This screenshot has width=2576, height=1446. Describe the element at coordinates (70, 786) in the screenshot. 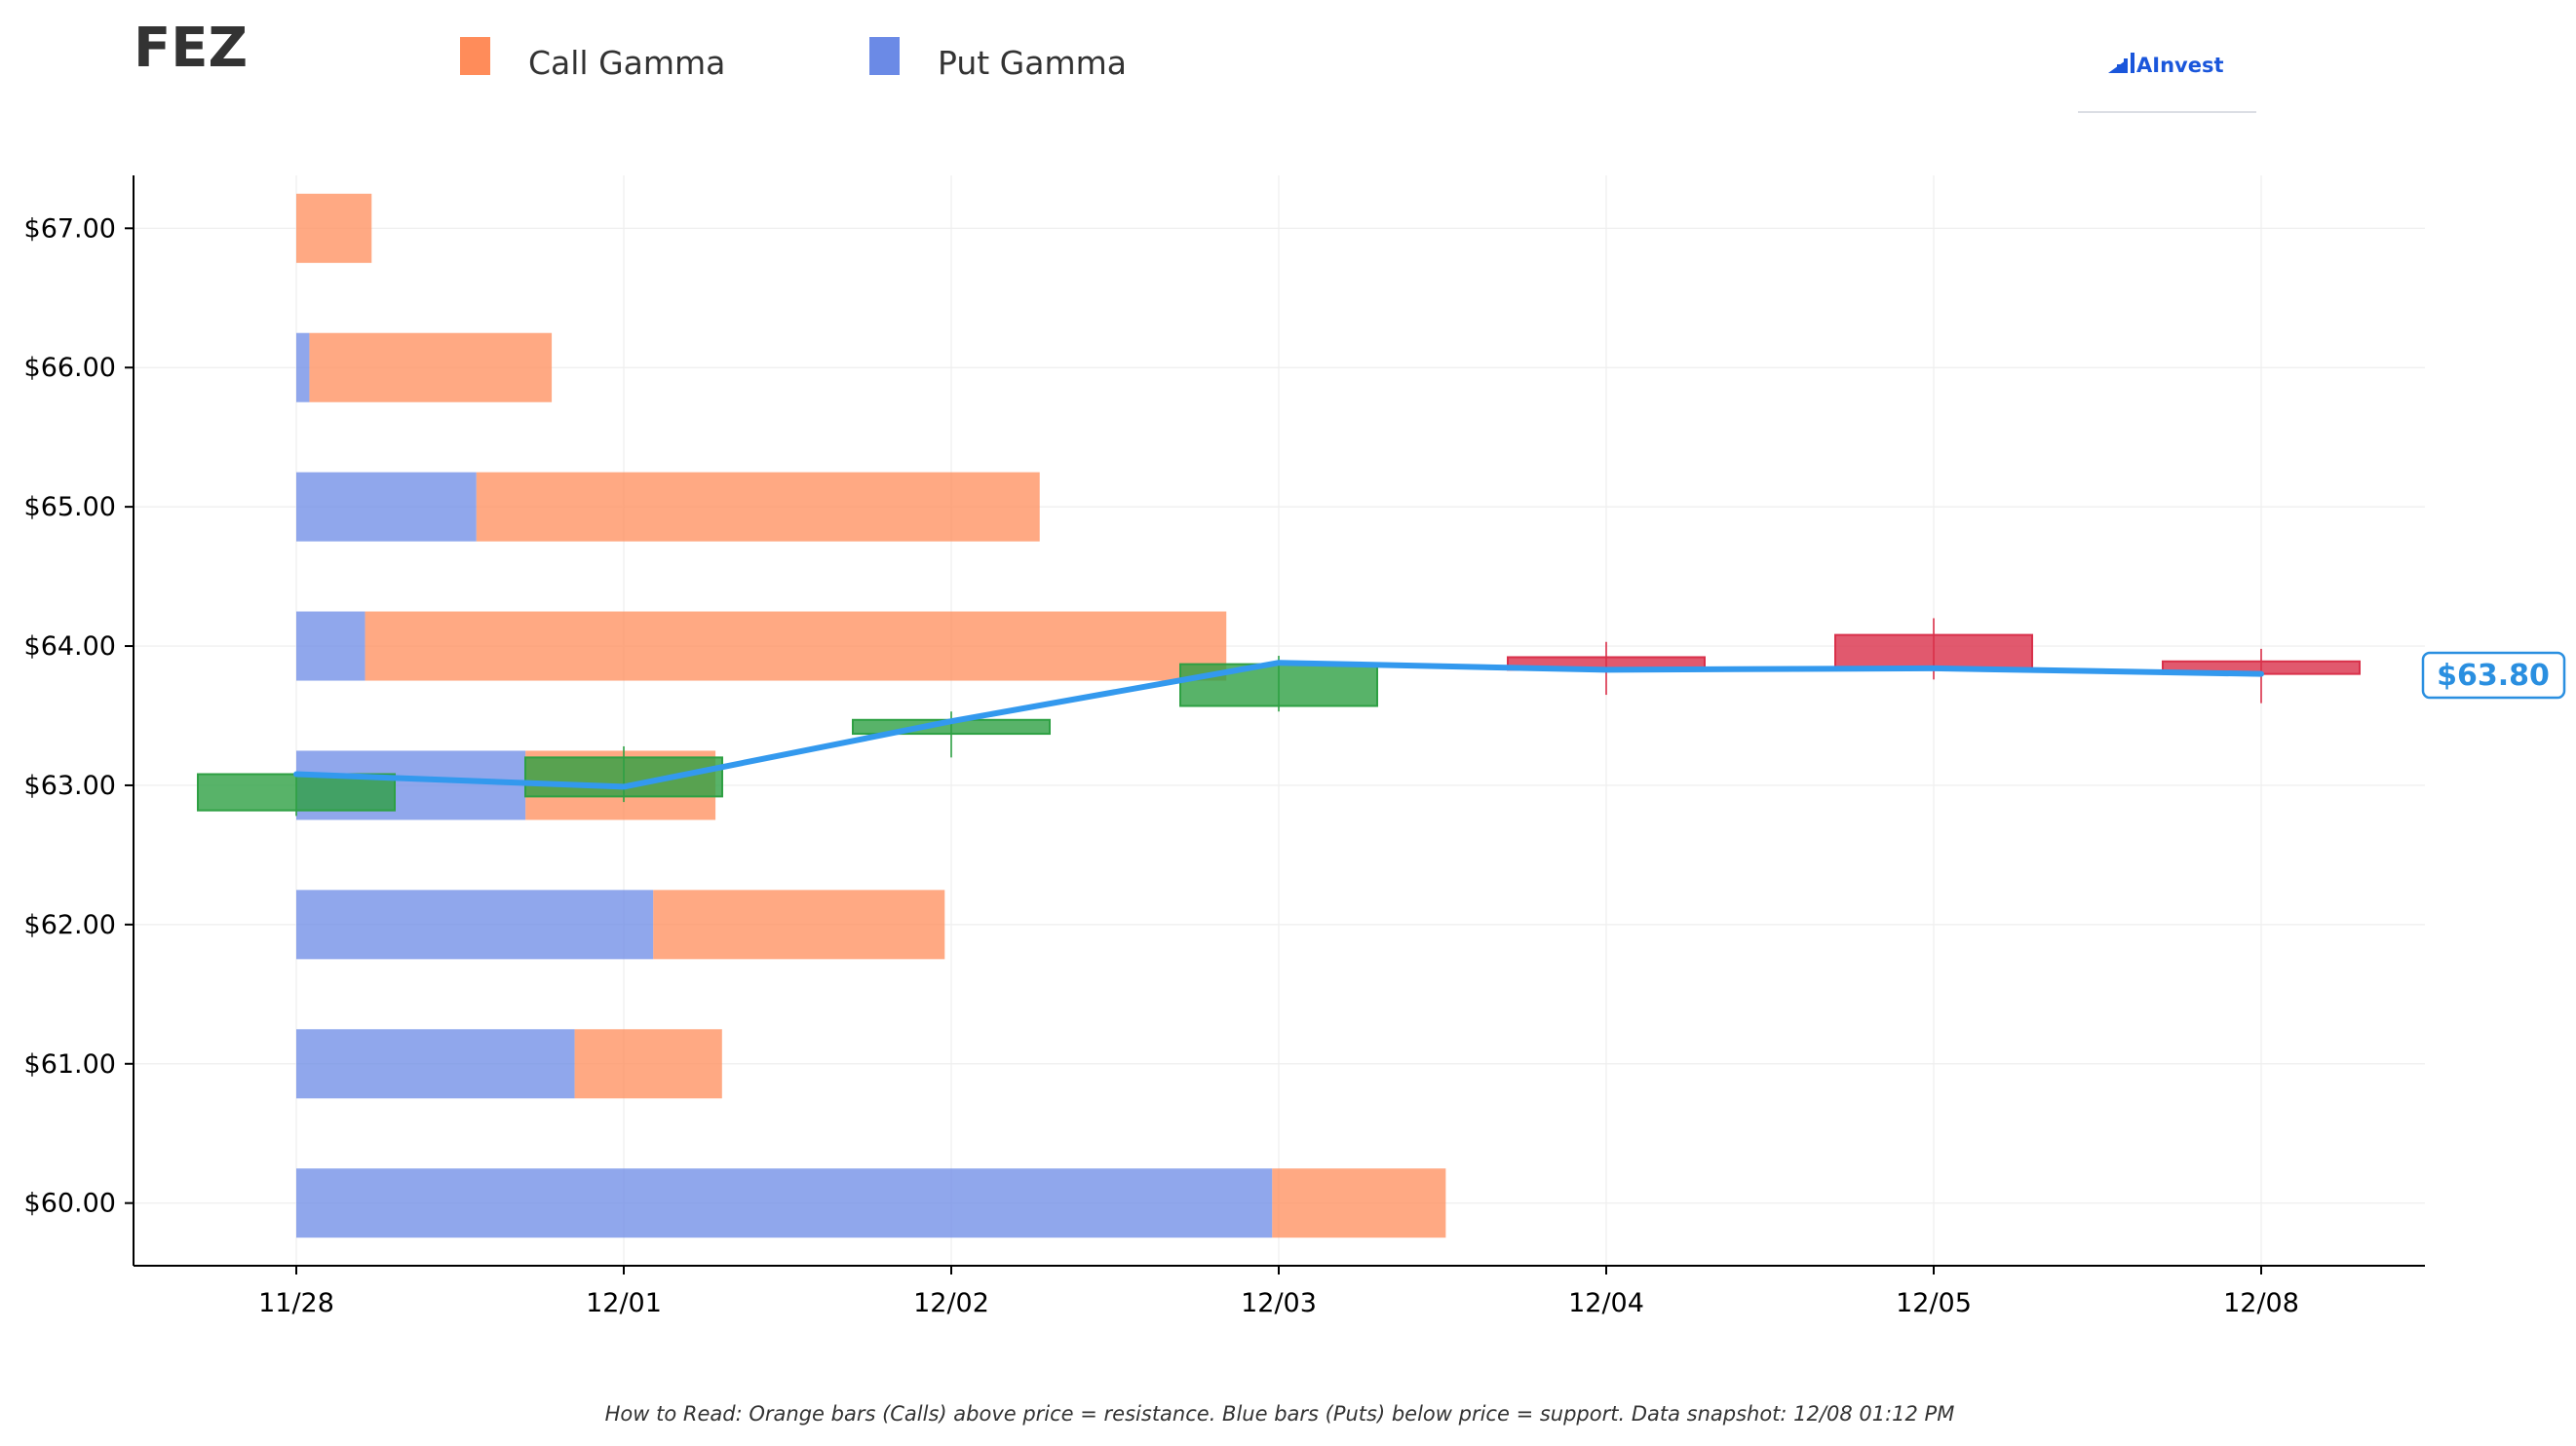

I see `y-tick-label: $63.00` at that location.